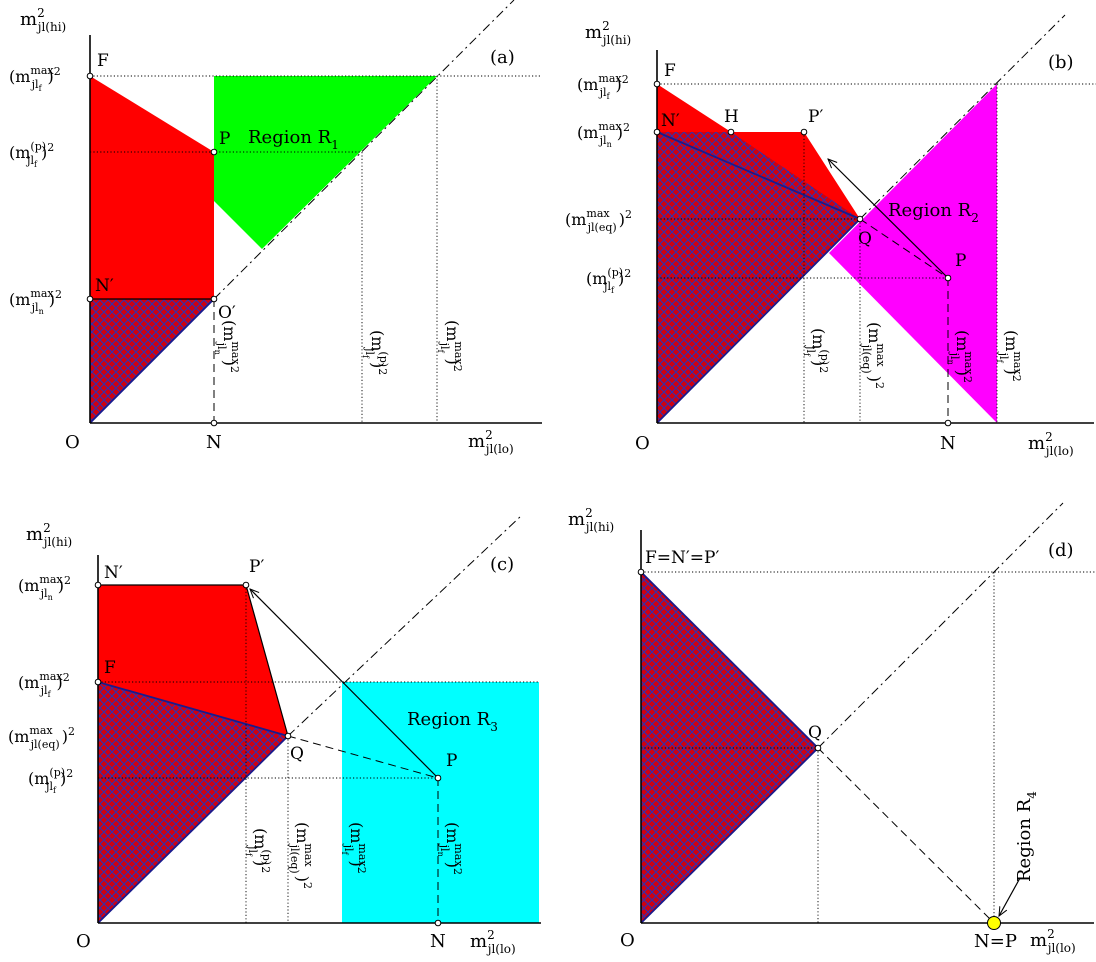  What do you see at coordinates (293, 139) in the screenshot?
I see `region-label: Region R1` at bounding box center [293, 139].